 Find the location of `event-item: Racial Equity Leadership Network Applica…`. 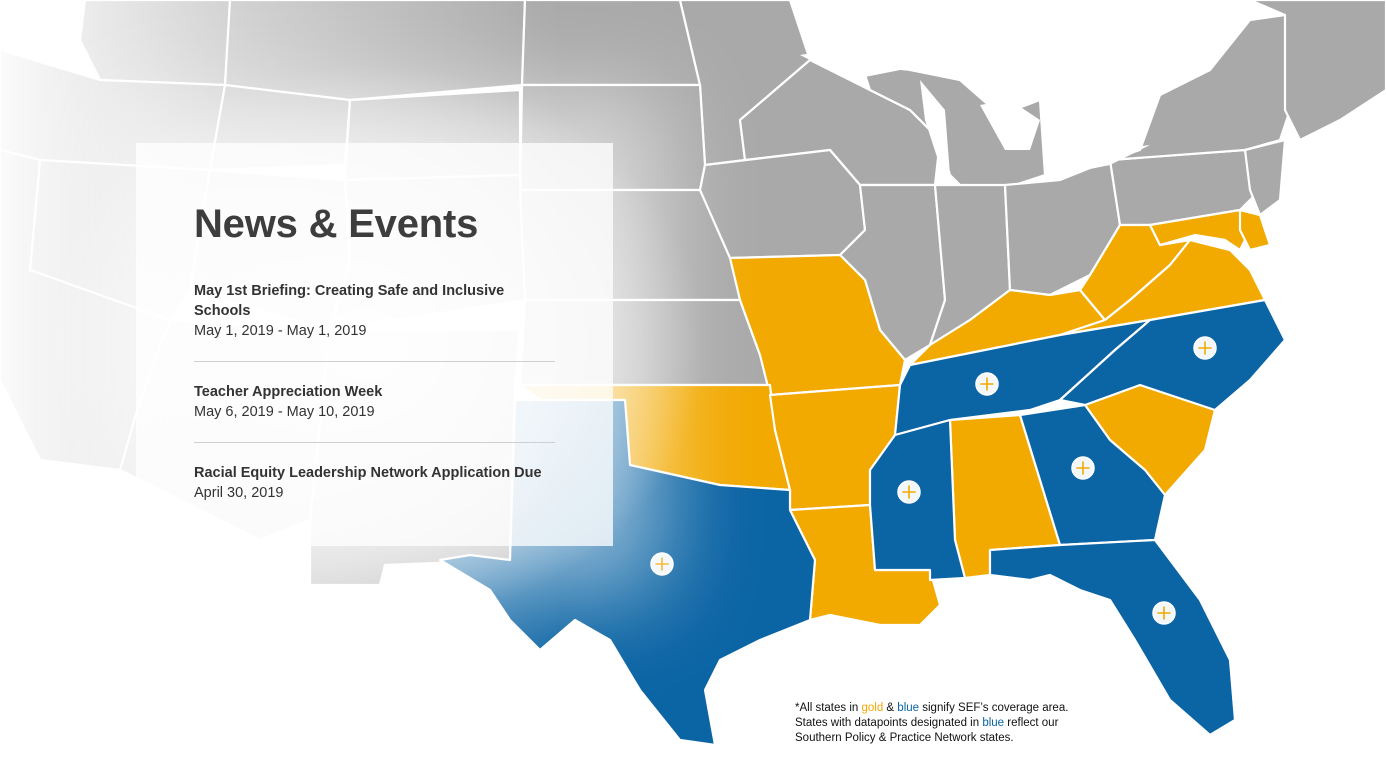

event-item: Racial Equity Leadership Network Applica… is located at coordinates (374, 493).